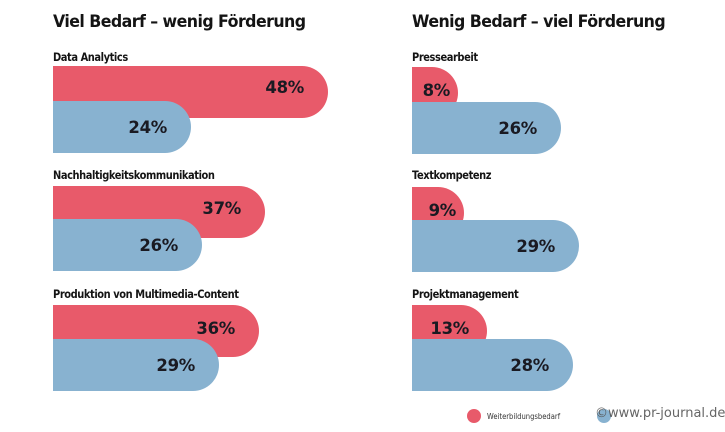 The width and height of the screenshot is (725, 432). I want to click on bar-value: 36%, so click(215, 328).